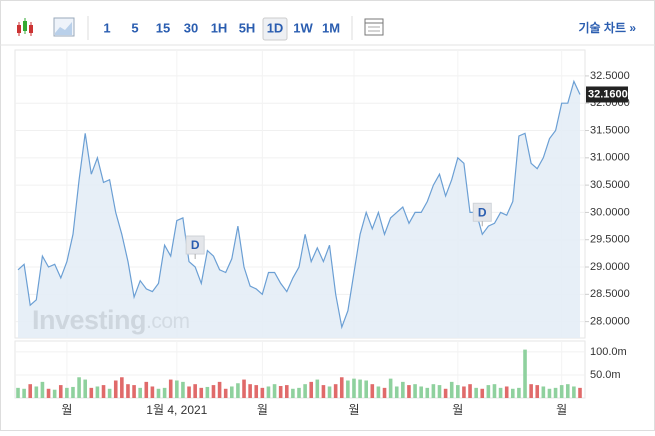 Image resolution: width=655 pixels, height=436 pixels. What do you see at coordinates (605, 375) in the screenshot?
I see `y-tick-label: 50.0m` at bounding box center [605, 375].